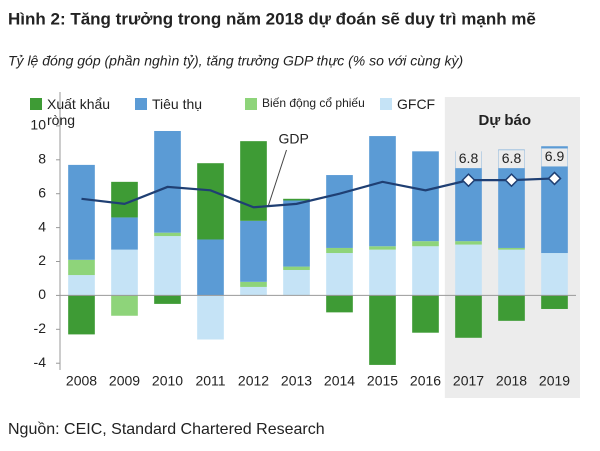 The image size is (600, 451). What do you see at coordinates (167, 381) in the screenshot?
I see `x-tick-label: 2010` at bounding box center [167, 381].